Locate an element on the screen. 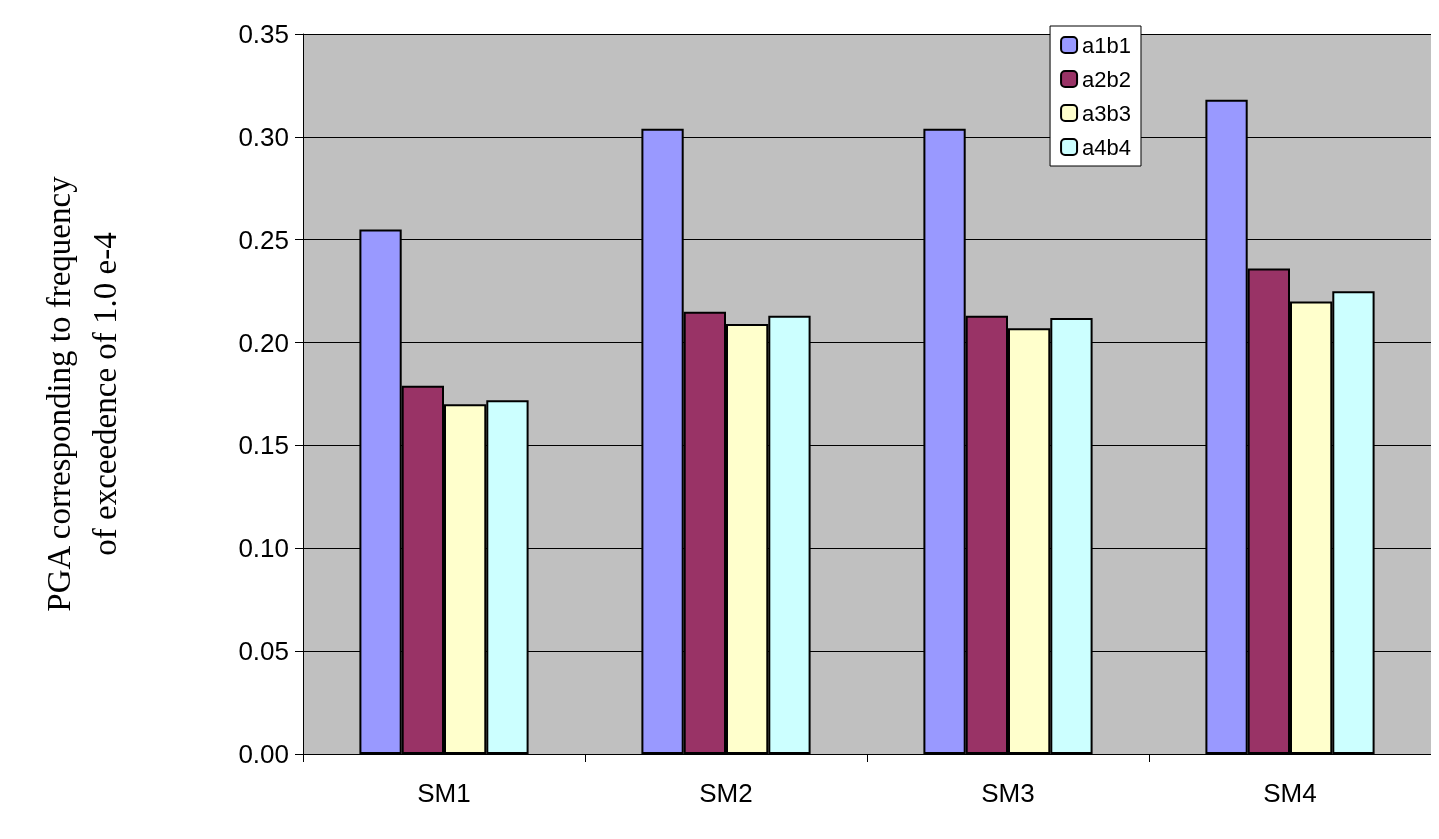  y-tick-label: 0.15 is located at coordinates (263, 445).